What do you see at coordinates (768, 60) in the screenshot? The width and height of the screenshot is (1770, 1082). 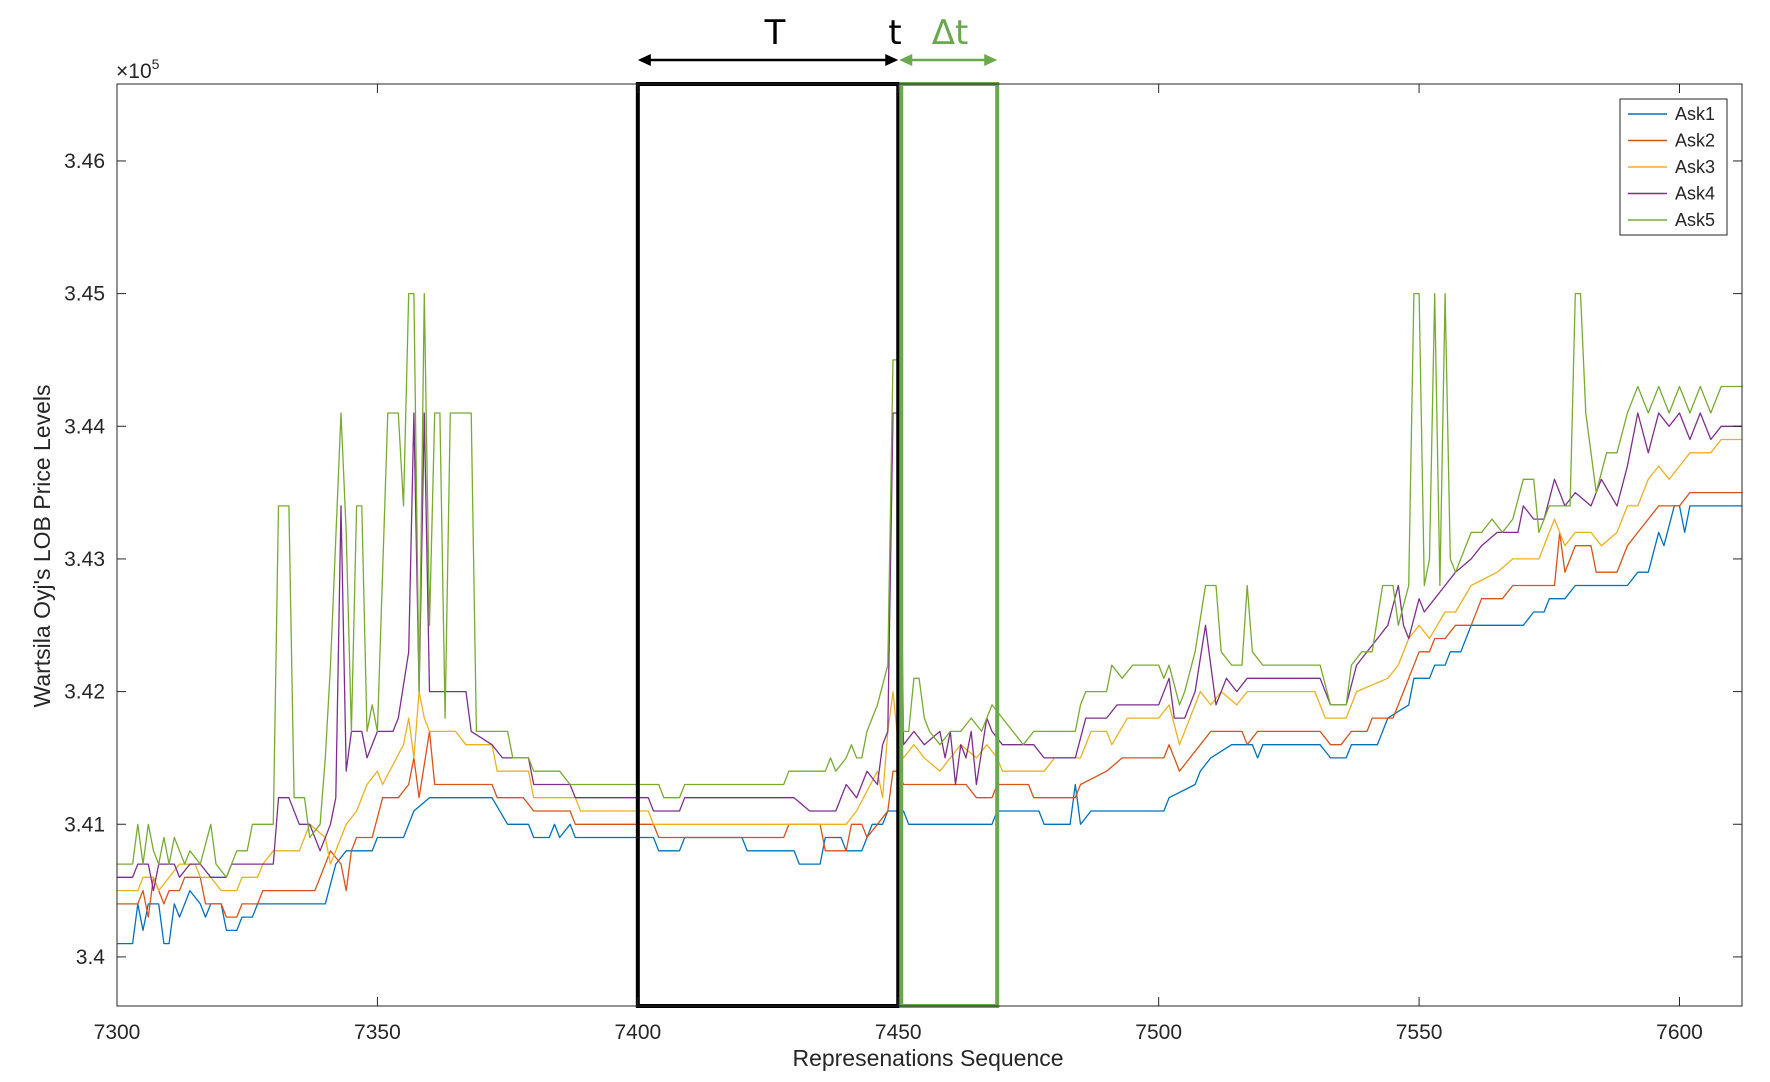 I see `window-T-arrow` at bounding box center [768, 60].